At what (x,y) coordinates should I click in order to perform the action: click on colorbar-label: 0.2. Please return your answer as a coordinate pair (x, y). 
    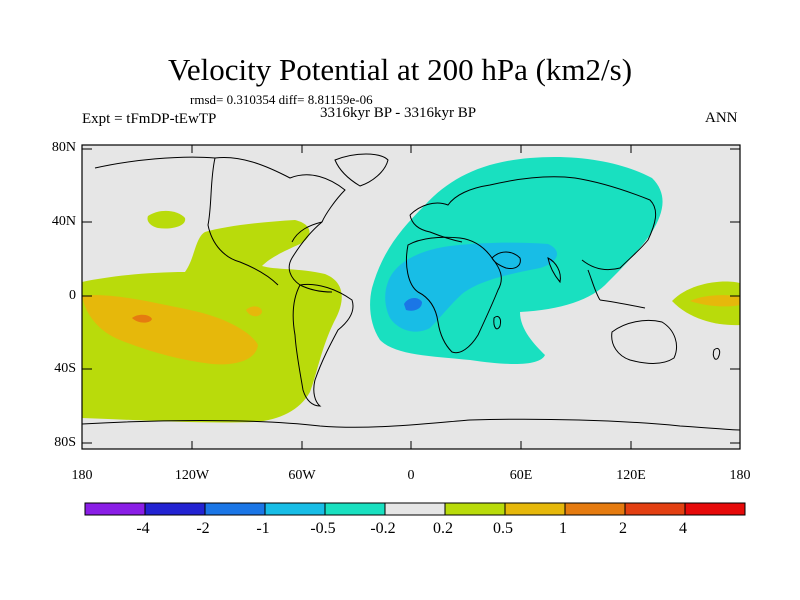
    Looking at the image, I should click on (443, 528).